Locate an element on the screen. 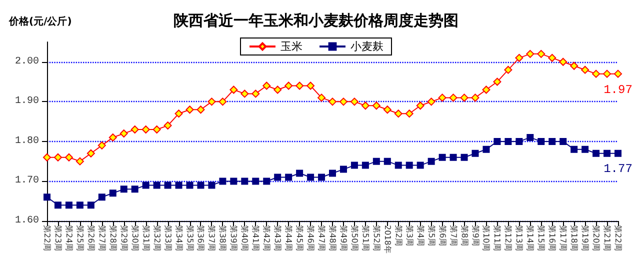 The height and width of the screenshot is (264, 632). x-tick-label: 第14周 is located at coordinates (530, 238).